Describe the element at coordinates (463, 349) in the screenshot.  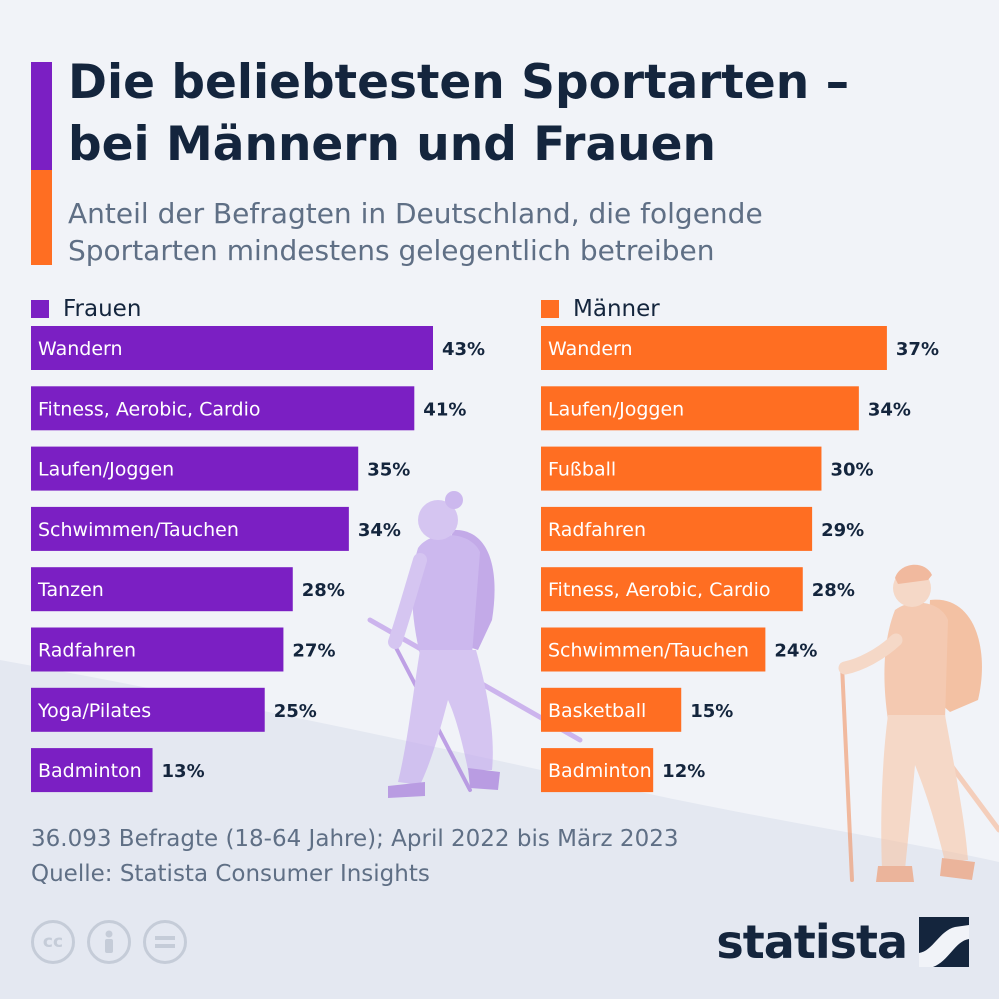
I see `women-value-label: 43%` at that location.